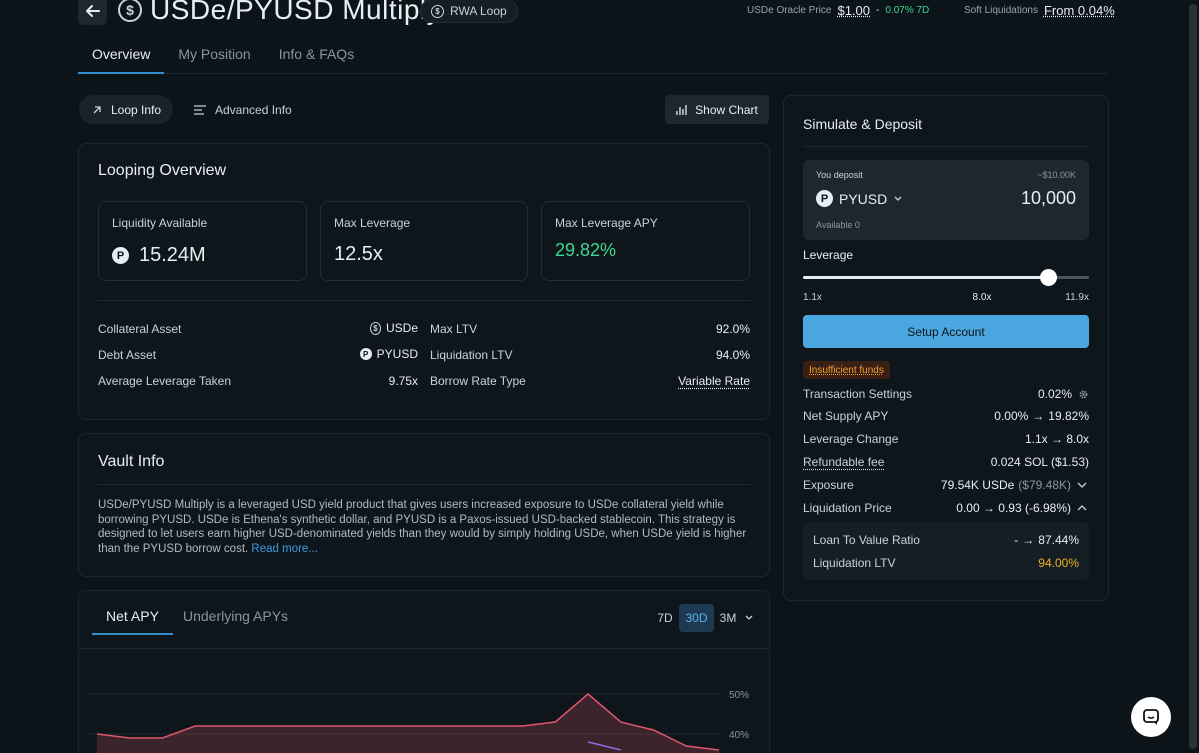 This screenshot has width=1199, height=753. Describe the element at coordinates (1083, 394) in the screenshot. I see `gear-icon` at that location.